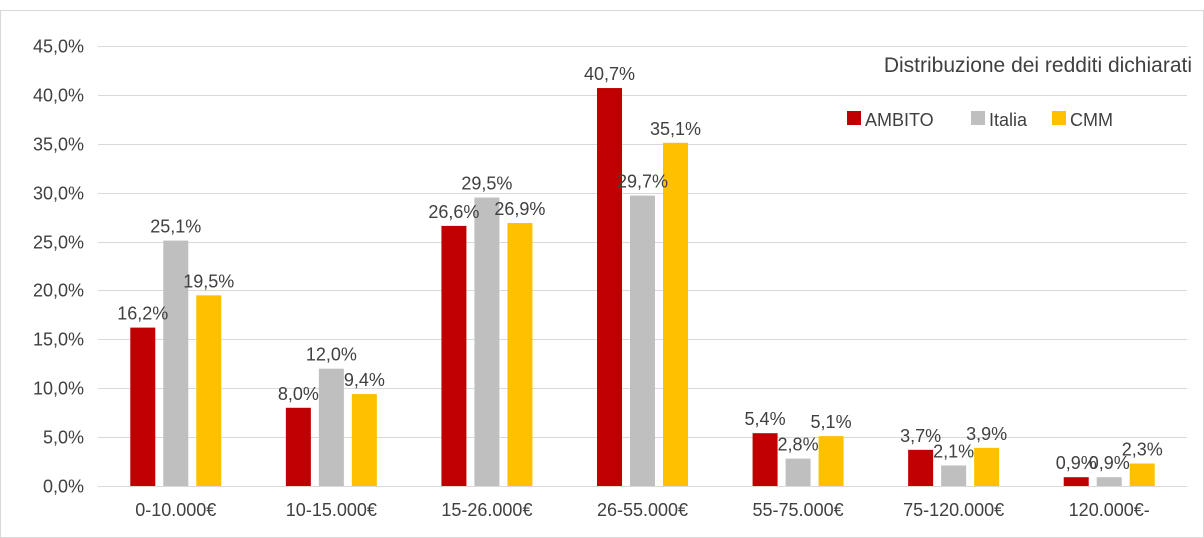 Image resolution: width=1204 pixels, height=538 pixels. What do you see at coordinates (63, 487) in the screenshot?
I see `y-tick-label: 0,0%` at bounding box center [63, 487].